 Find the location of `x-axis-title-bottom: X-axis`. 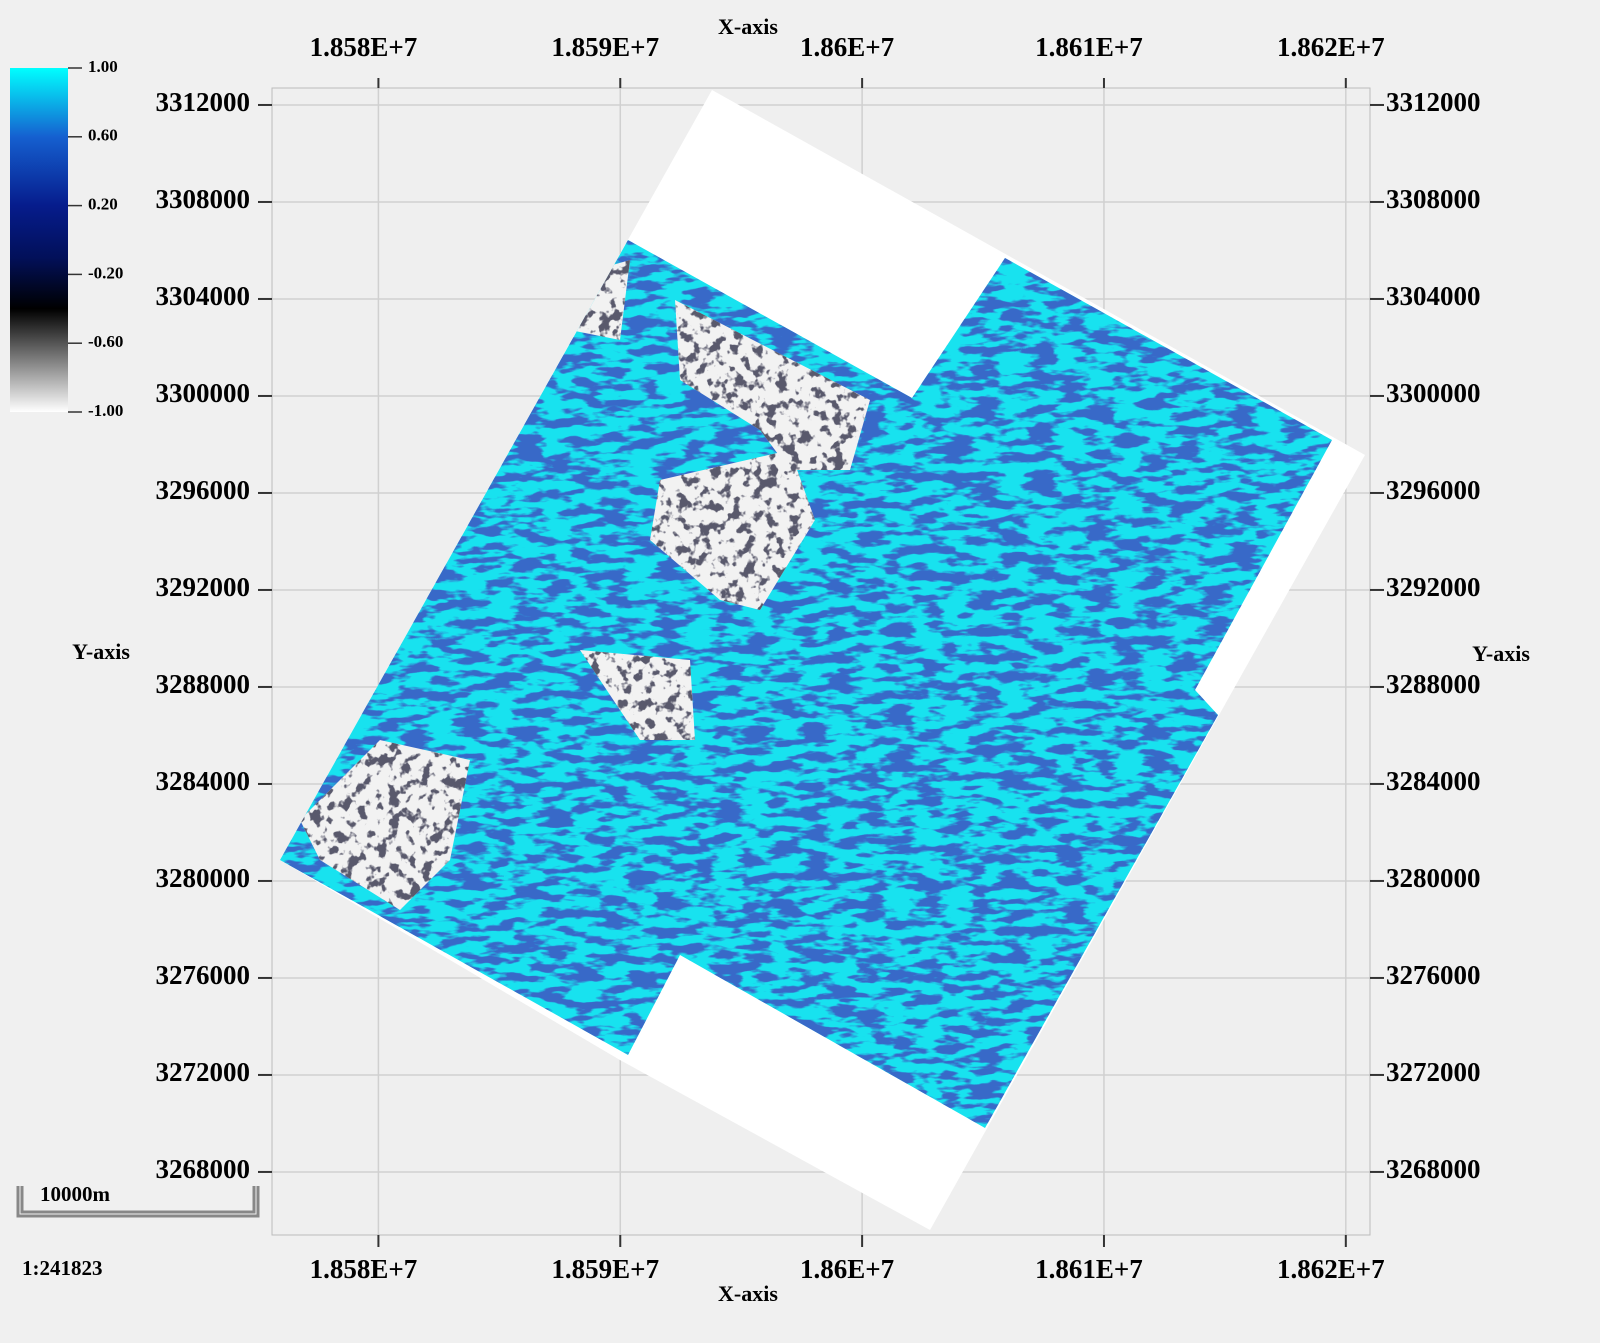

x-axis-title-bottom: X-axis is located at coordinates (748, 1293).